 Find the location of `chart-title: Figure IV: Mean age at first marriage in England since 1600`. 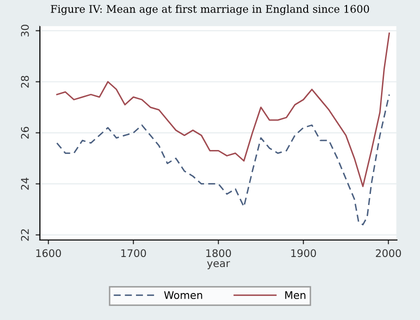

chart-title: Figure IV: Mean age at first marriage in England since 1600 is located at coordinates (210, 10).